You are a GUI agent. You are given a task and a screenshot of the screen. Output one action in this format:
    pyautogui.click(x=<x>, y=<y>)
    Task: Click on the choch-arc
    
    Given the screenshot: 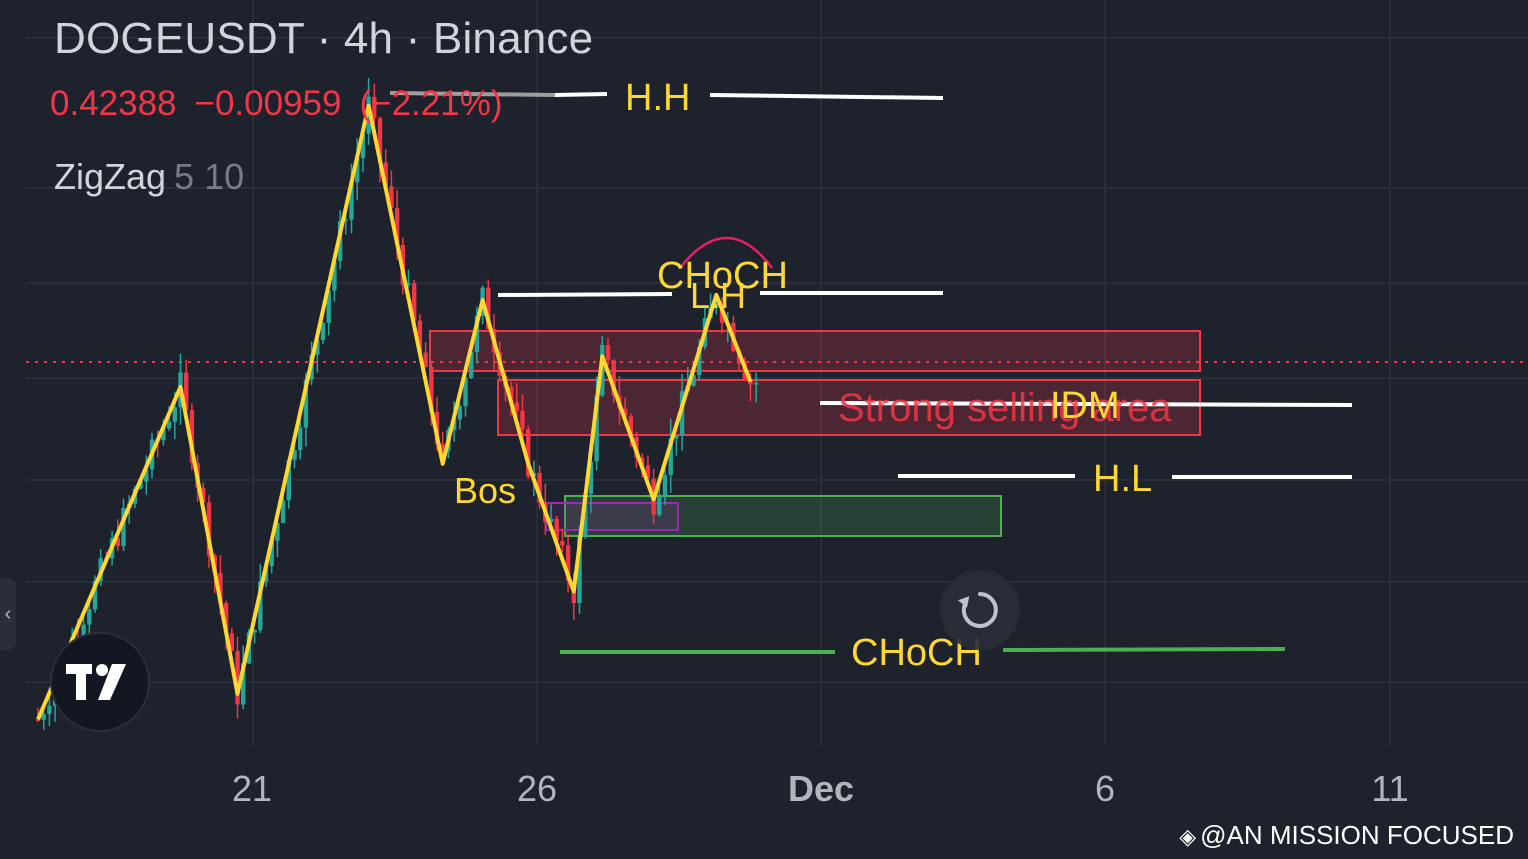 What is the action you would take?
    pyautogui.click(x=726, y=252)
    